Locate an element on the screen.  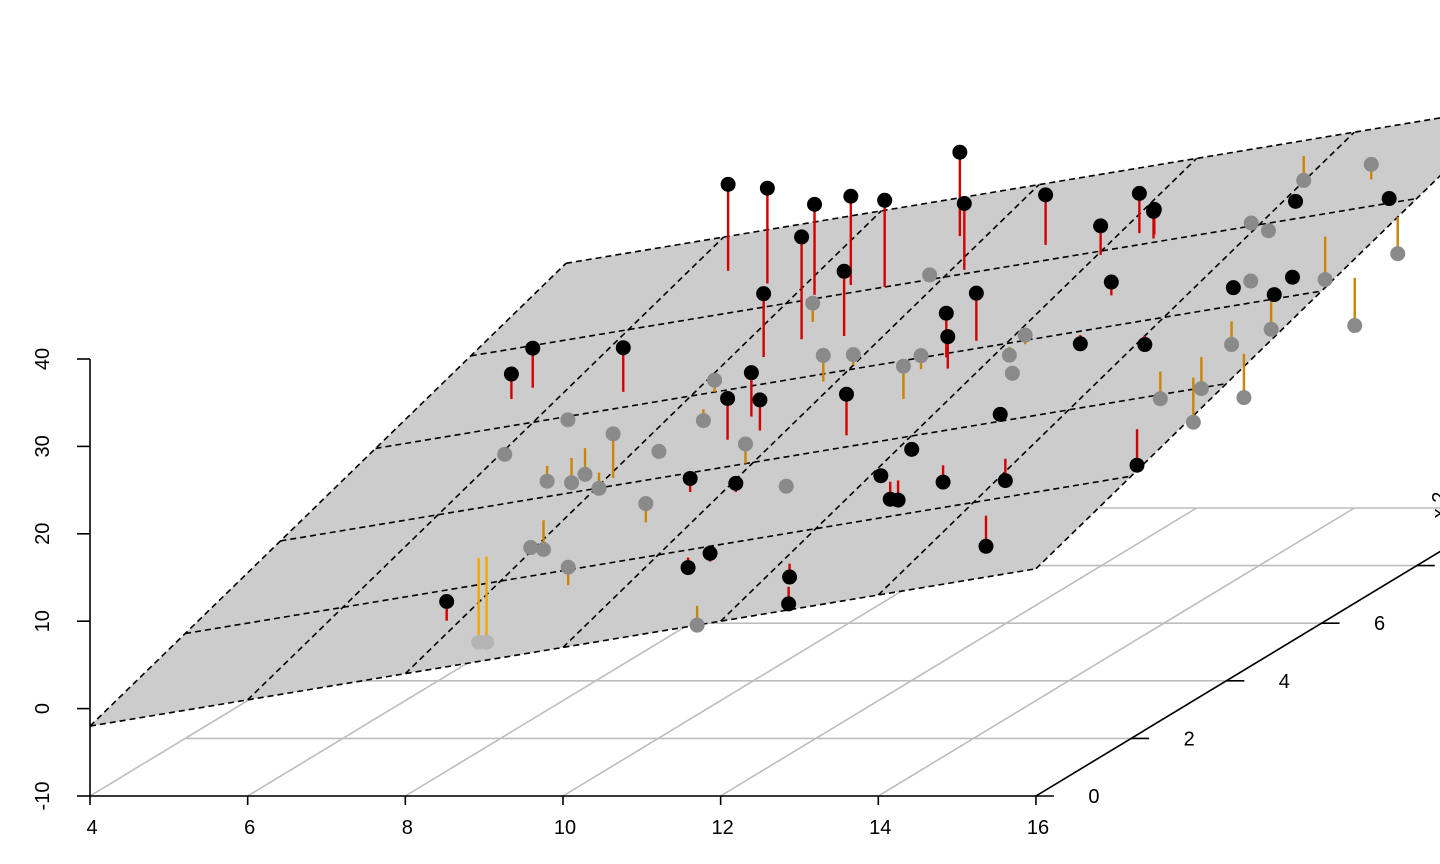
x2-axis-title-text: x 2 is located at coordinates (1434, 505).